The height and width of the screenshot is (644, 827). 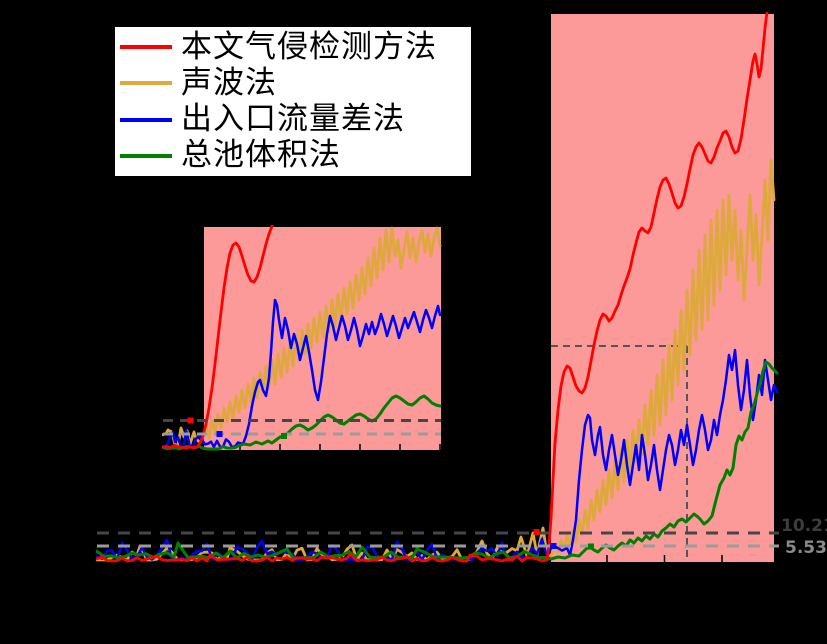 I want to click on threshold-value-label-lower: 5.53, so click(x=806, y=548).